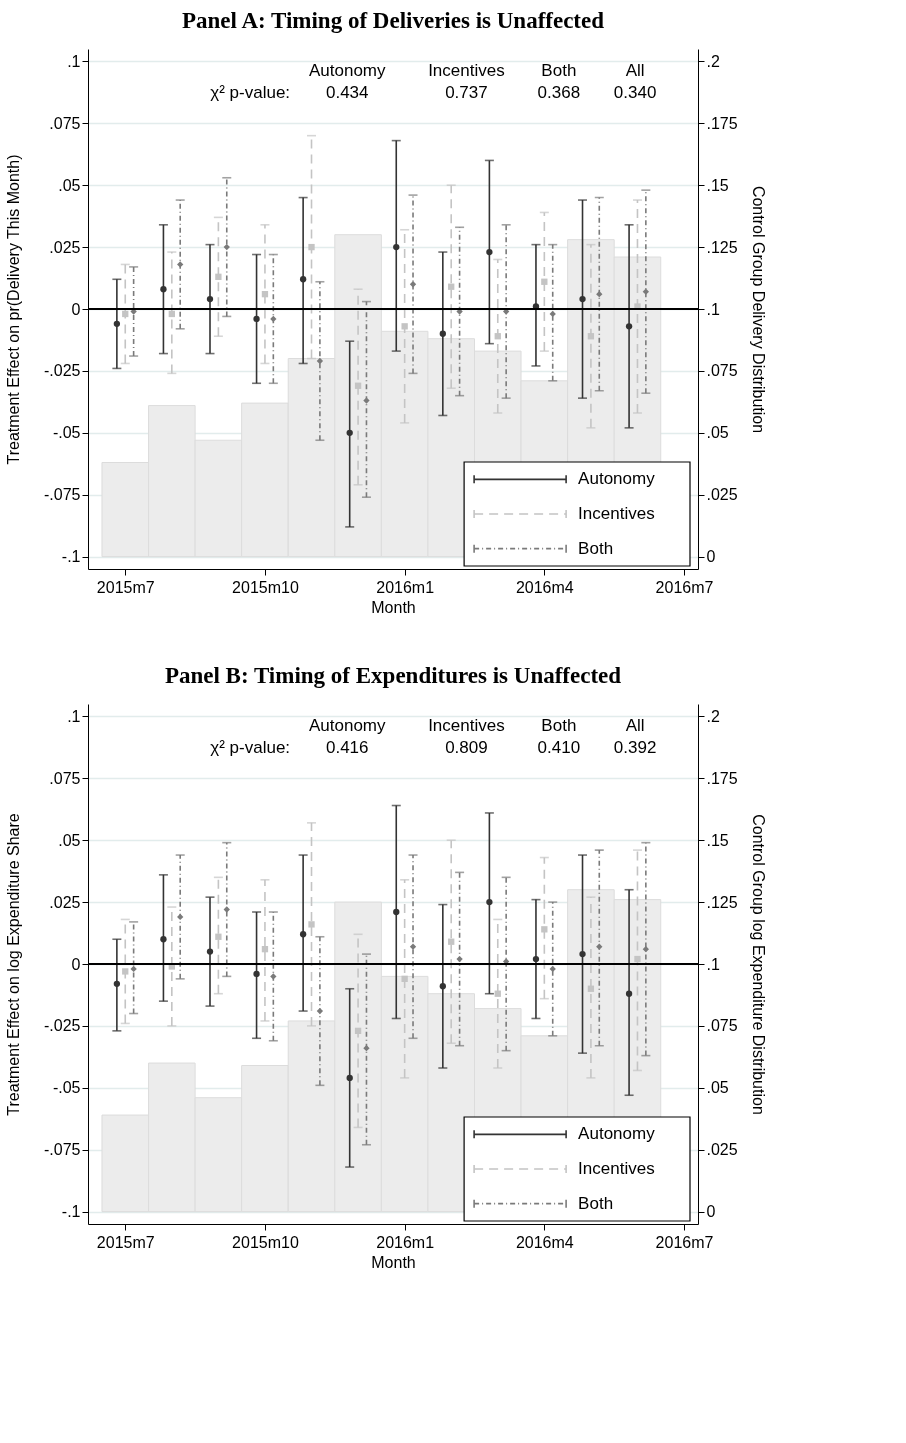  I want to click on y-axis-title: Treatment Effect on pr(Delivery This Month), so click(14, 309).